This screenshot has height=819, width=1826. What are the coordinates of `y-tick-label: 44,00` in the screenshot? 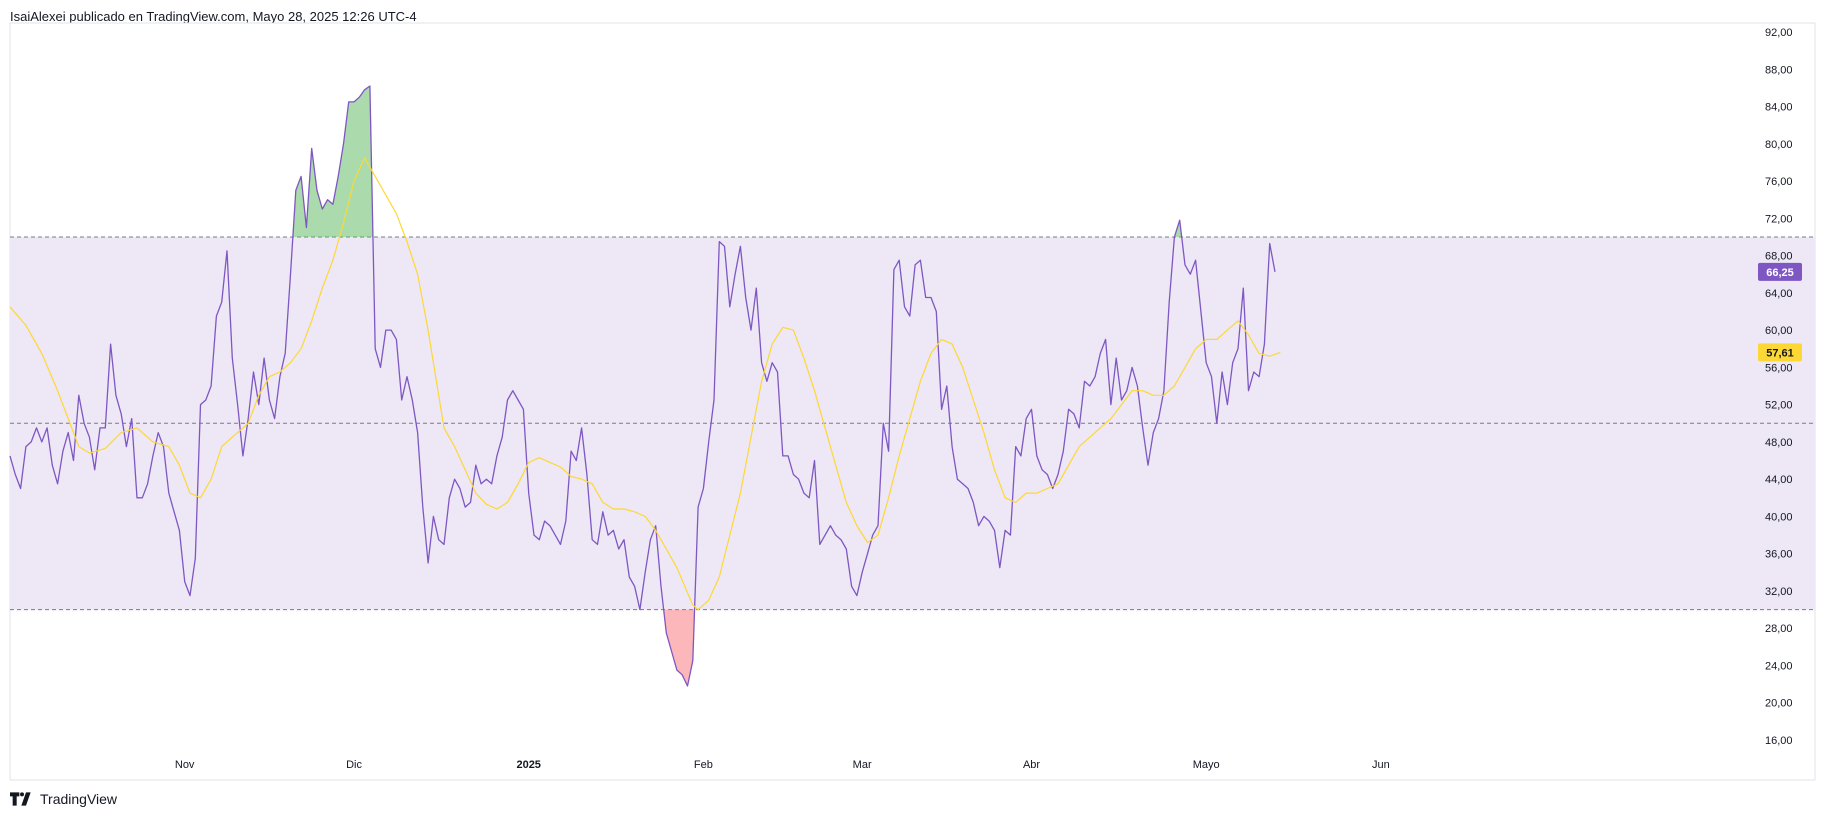 It's located at (1779, 480).